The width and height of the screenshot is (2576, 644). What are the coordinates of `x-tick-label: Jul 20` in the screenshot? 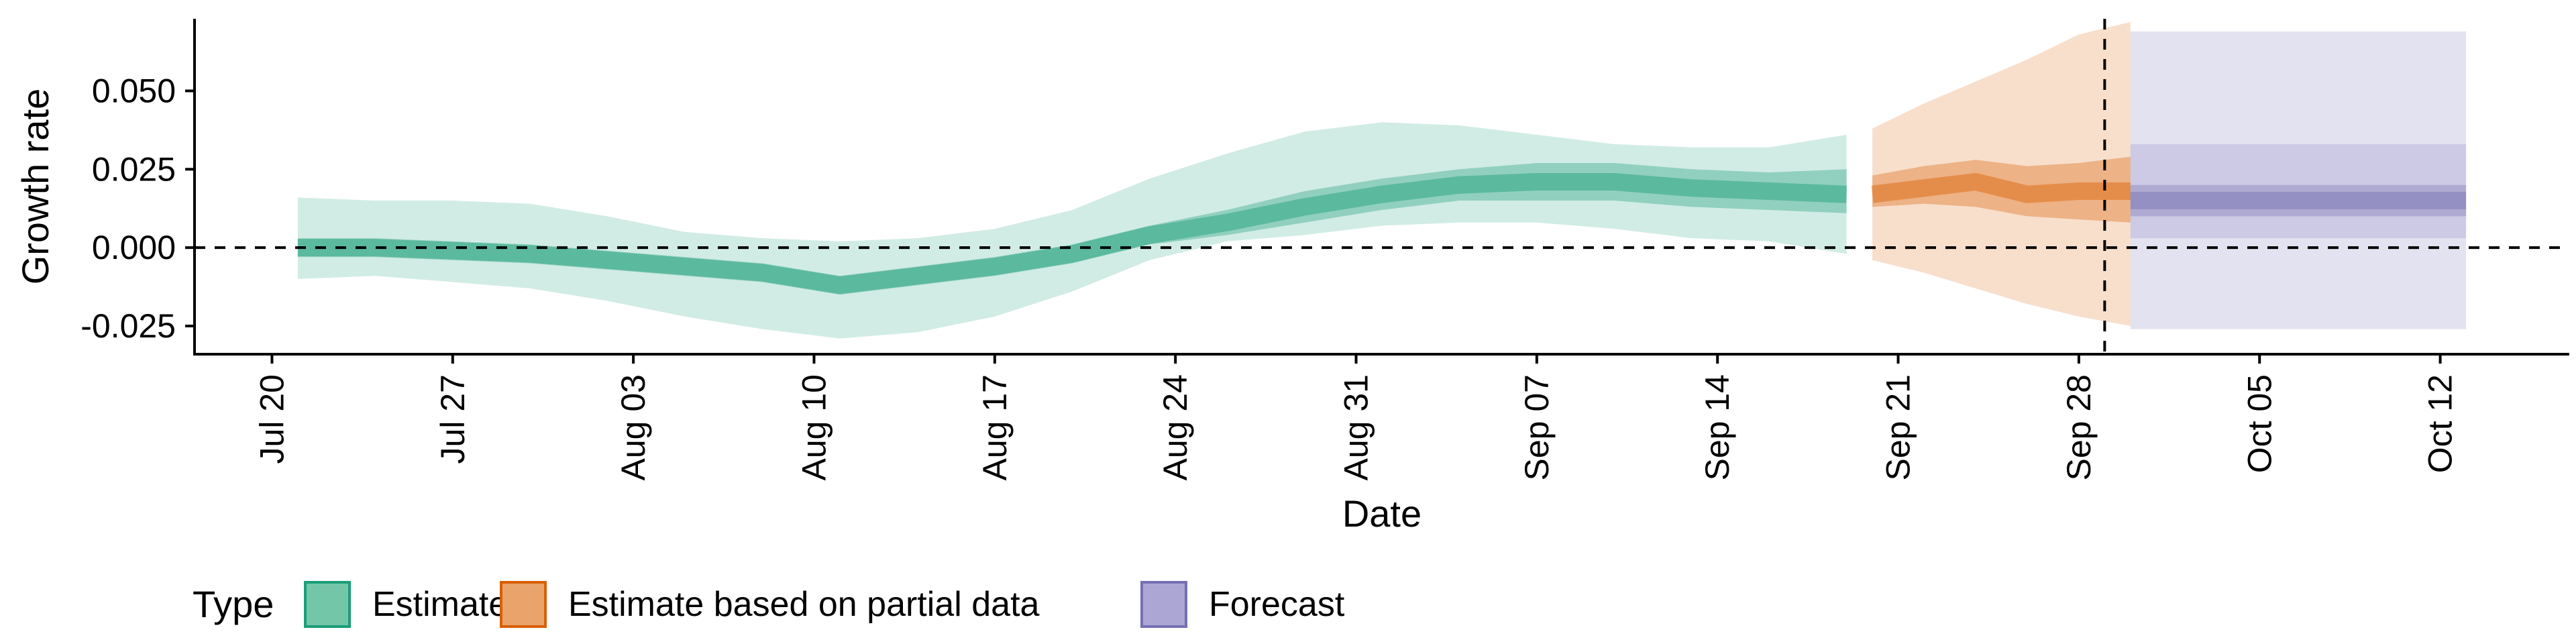 It's located at (271, 419).